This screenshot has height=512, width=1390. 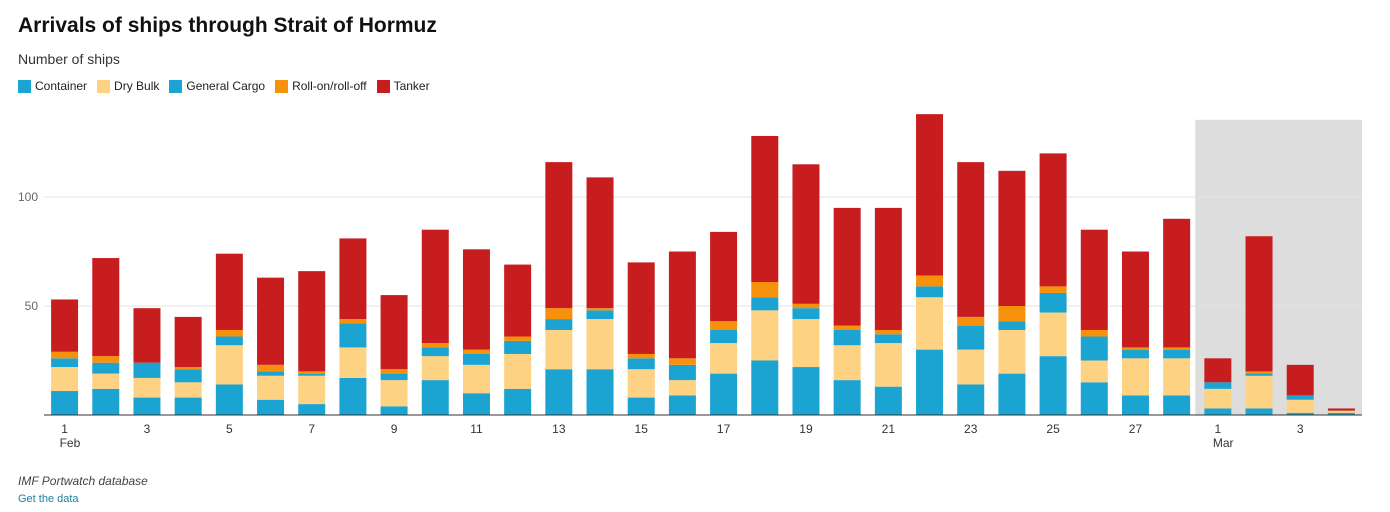 What do you see at coordinates (394, 429) in the screenshot?
I see `x-tick-label: 9` at bounding box center [394, 429].